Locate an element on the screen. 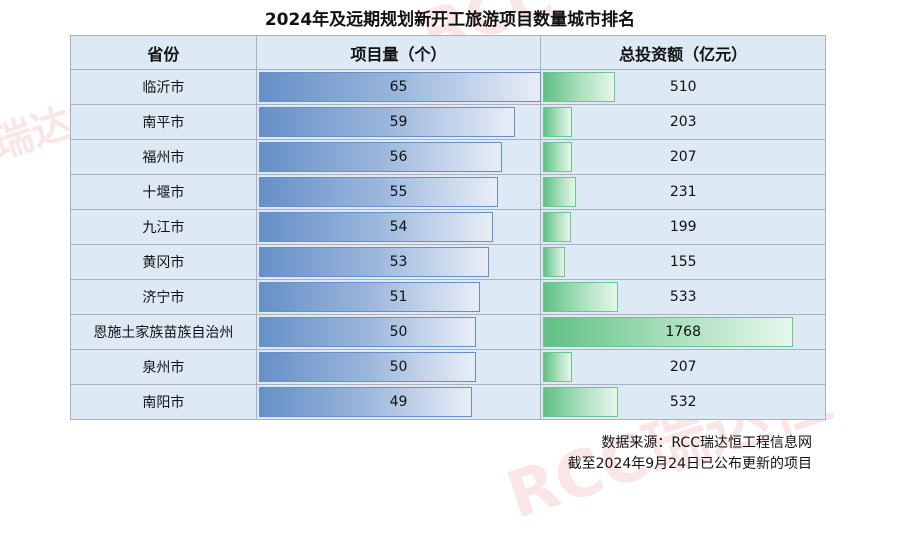 Image resolution: width=900 pixels, height=537 pixels. count-cell: 59 is located at coordinates (398, 122).